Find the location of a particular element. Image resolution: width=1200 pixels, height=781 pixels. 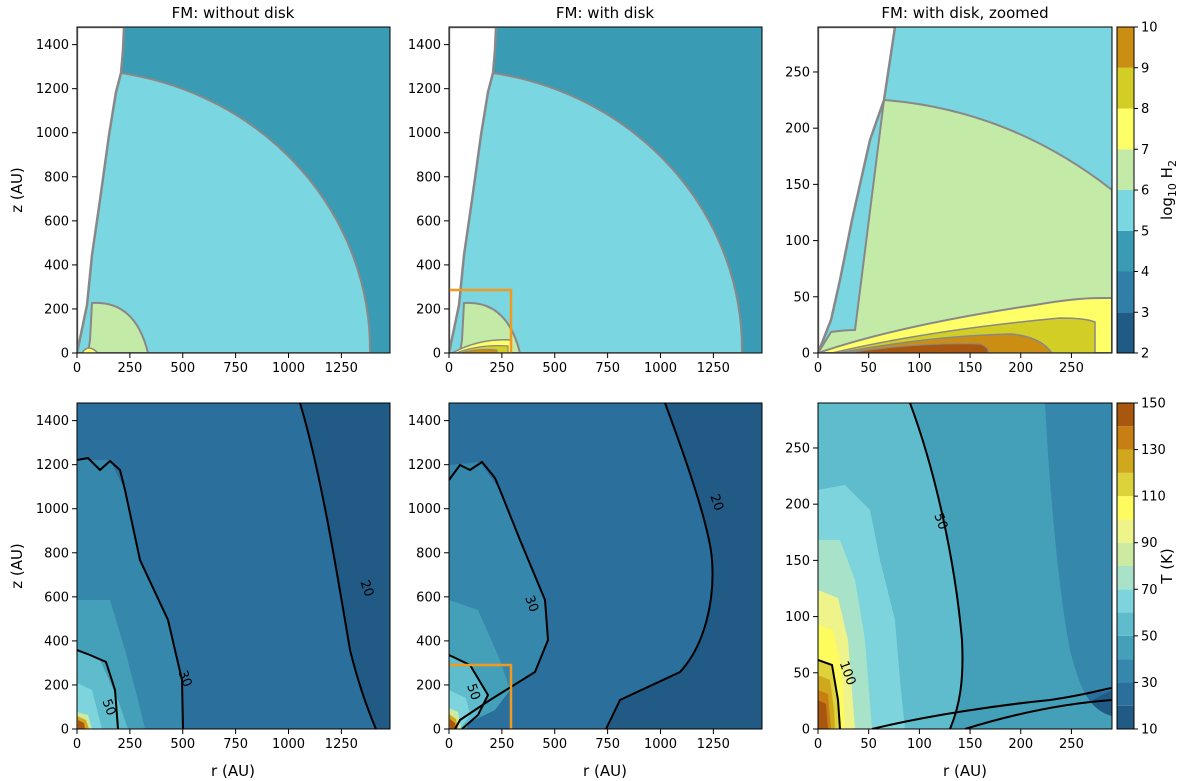

colorbar-tick-label: 7 is located at coordinates (1145, 150).